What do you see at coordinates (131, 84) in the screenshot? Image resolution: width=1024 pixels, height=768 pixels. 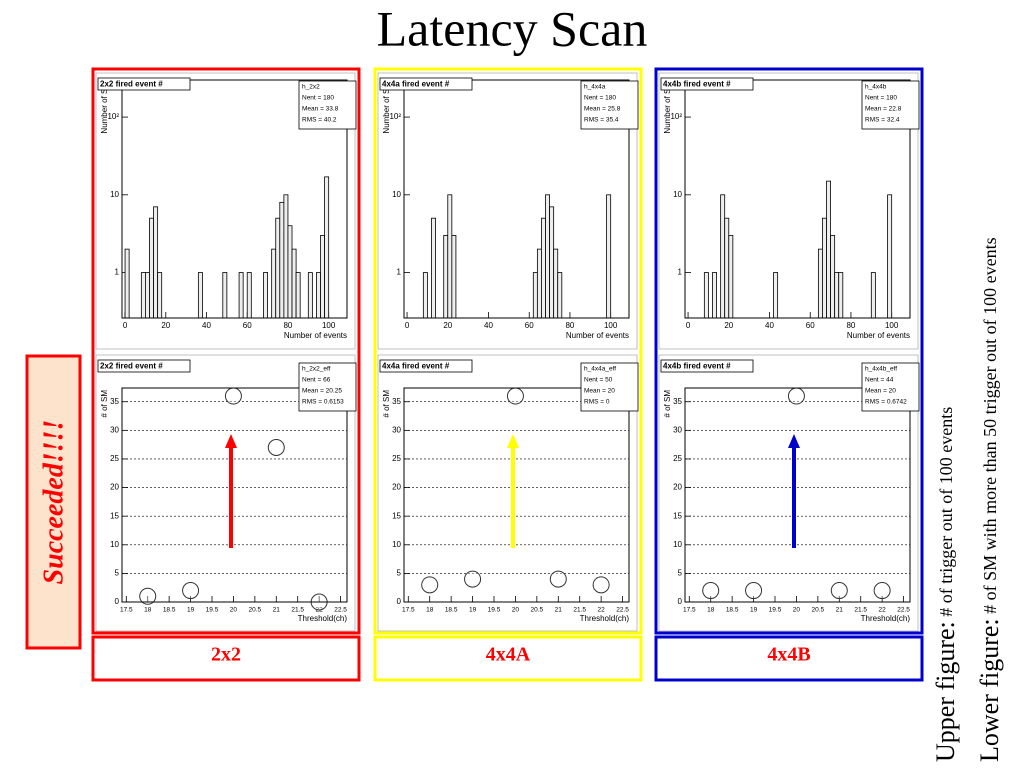 I see `plot-title: 2x2 fired event #` at bounding box center [131, 84].